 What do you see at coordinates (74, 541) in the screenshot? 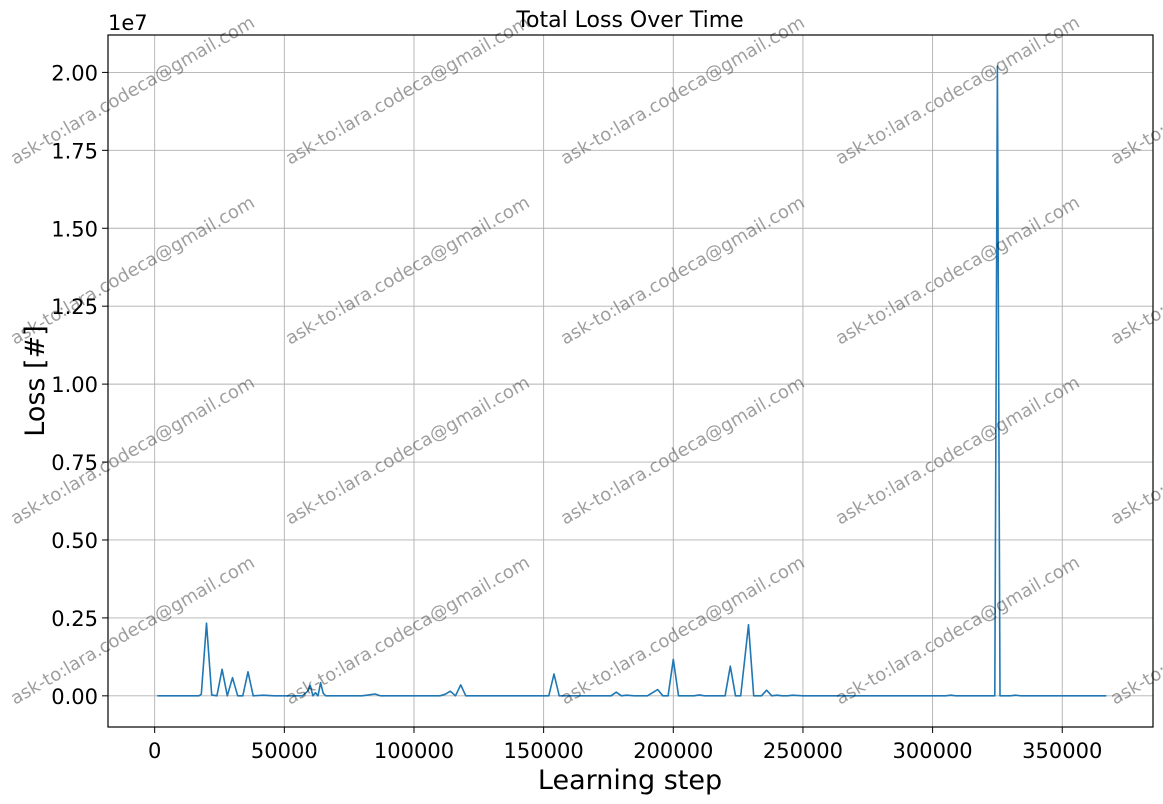
I see `y-tick-label: 0.50` at bounding box center [74, 541].